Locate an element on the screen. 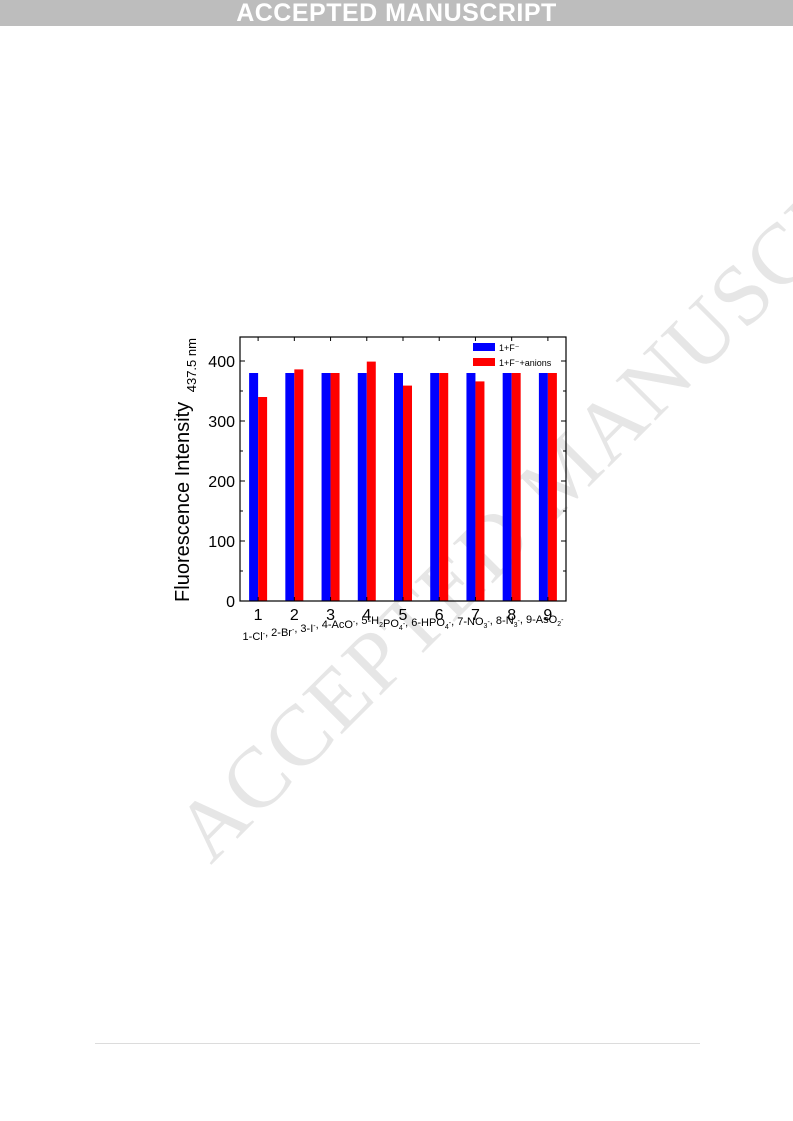 This screenshot has width=793, height=1121. x-axis-label-sup-7: - is located at coordinates (450, 623).